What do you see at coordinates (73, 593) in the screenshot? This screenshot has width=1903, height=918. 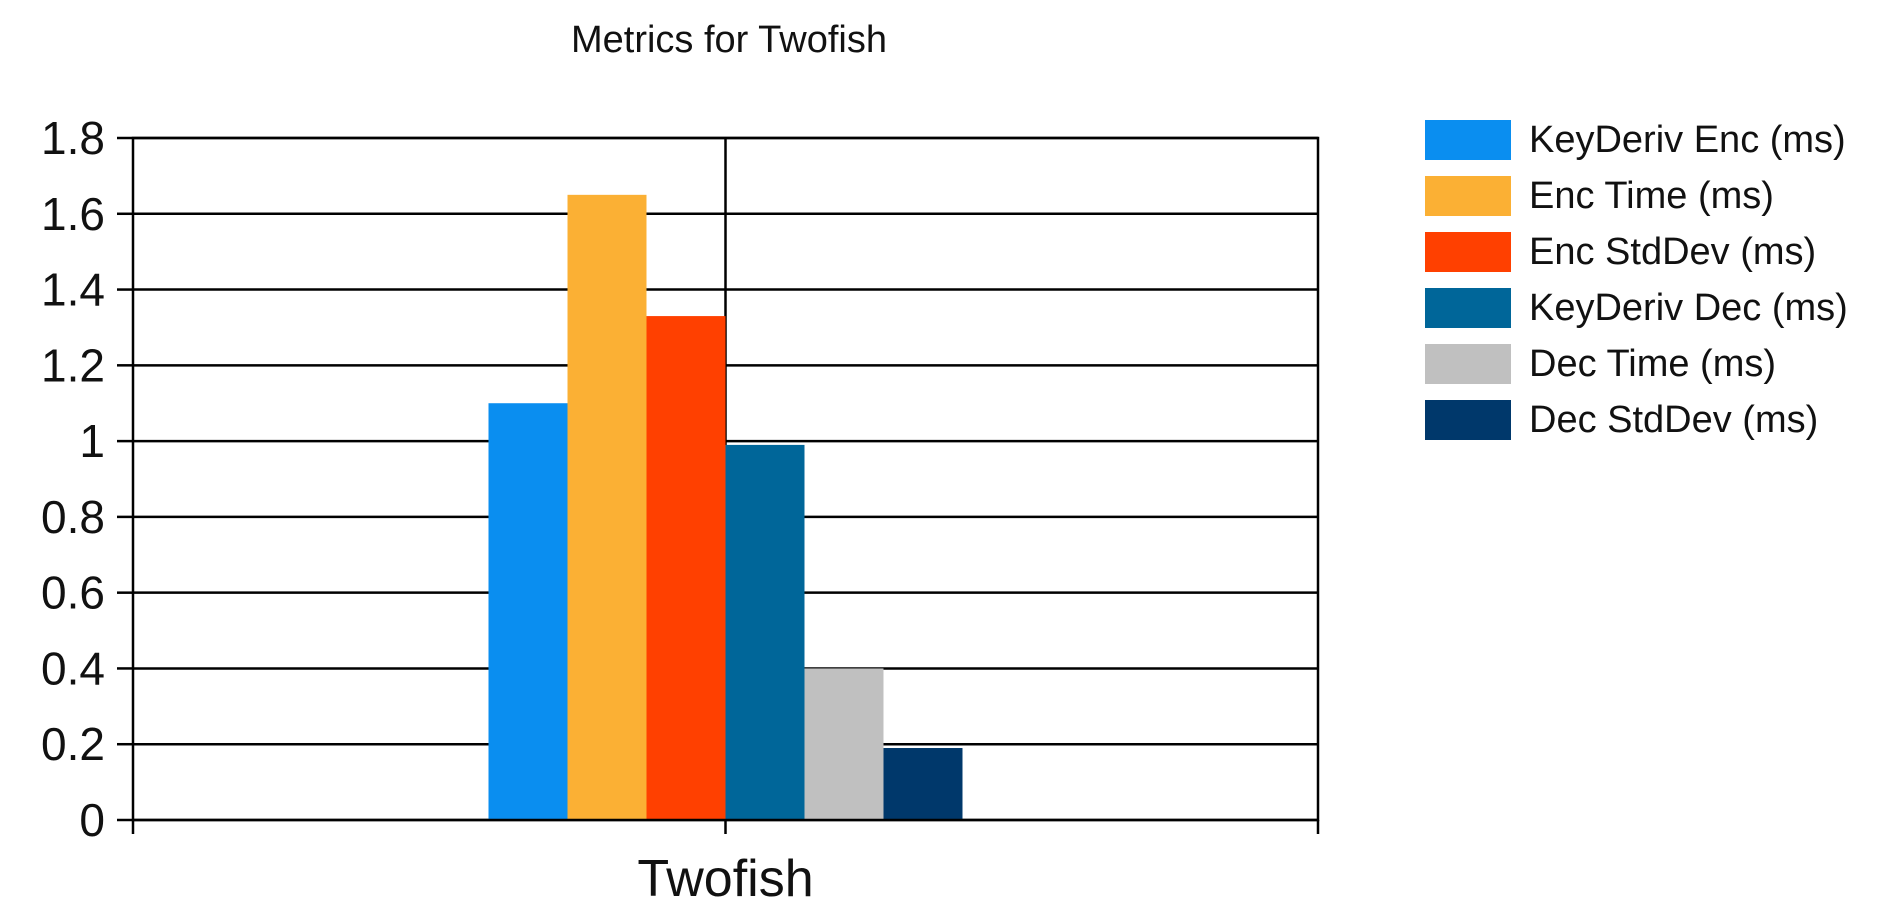 I see `y-tick-label: 0.6` at bounding box center [73, 593].